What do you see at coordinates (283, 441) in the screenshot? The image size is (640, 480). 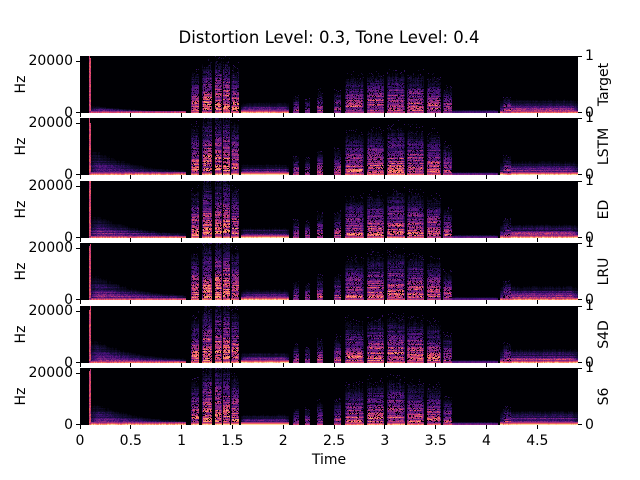 I see `x-tick-label: 2` at bounding box center [283, 441].